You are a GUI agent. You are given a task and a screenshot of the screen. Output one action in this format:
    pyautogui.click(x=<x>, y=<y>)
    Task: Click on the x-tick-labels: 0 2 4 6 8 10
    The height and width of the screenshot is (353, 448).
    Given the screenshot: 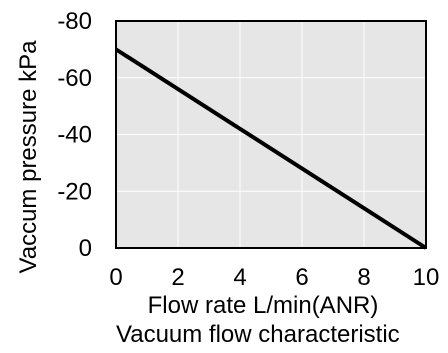 What is the action you would take?
    pyautogui.click(x=274, y=277)
    